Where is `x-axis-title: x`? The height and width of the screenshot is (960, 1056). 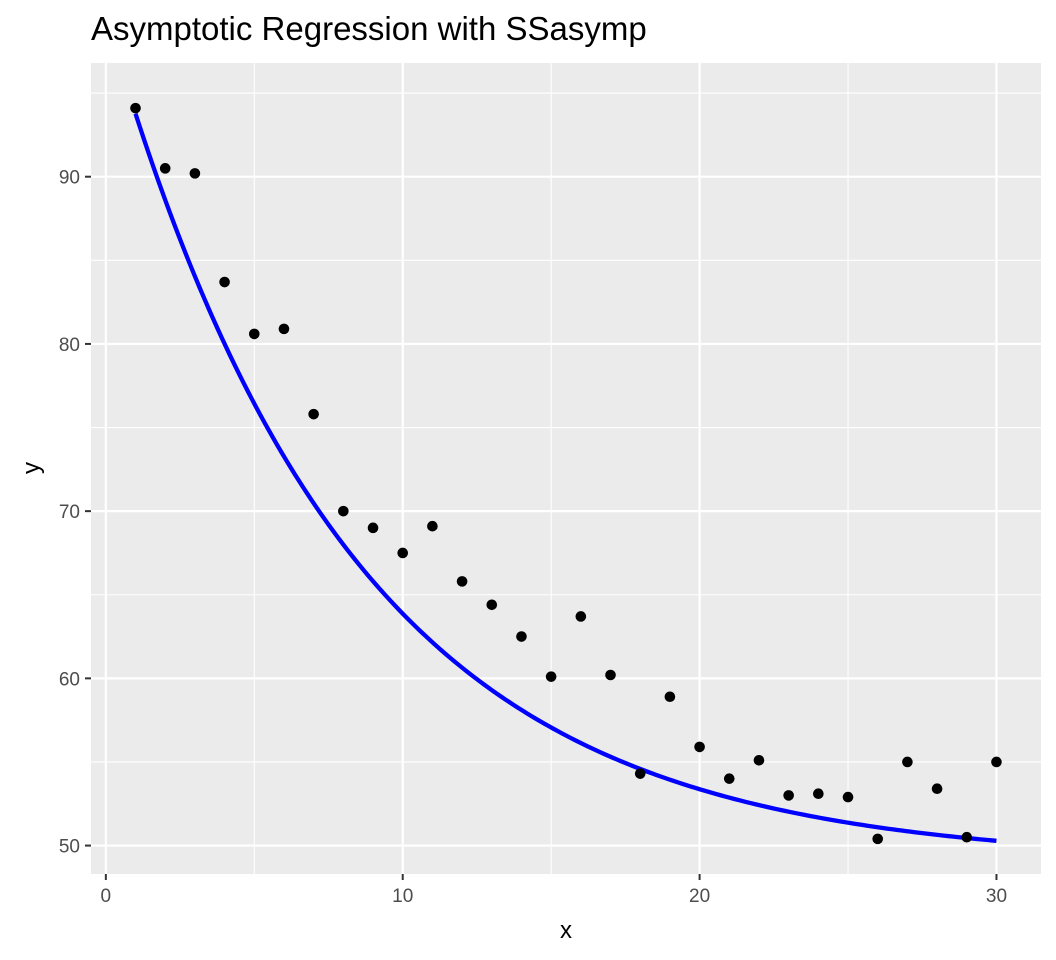 x-axis-title: x is located at coordinates (566, 930).